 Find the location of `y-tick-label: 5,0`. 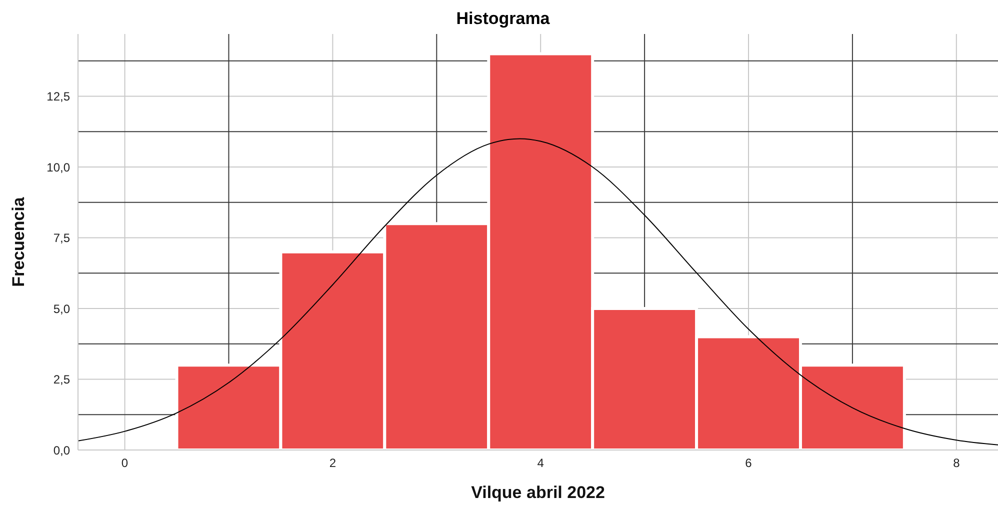

y-tick-label: 5,0 is located at coordinates (61, 309).